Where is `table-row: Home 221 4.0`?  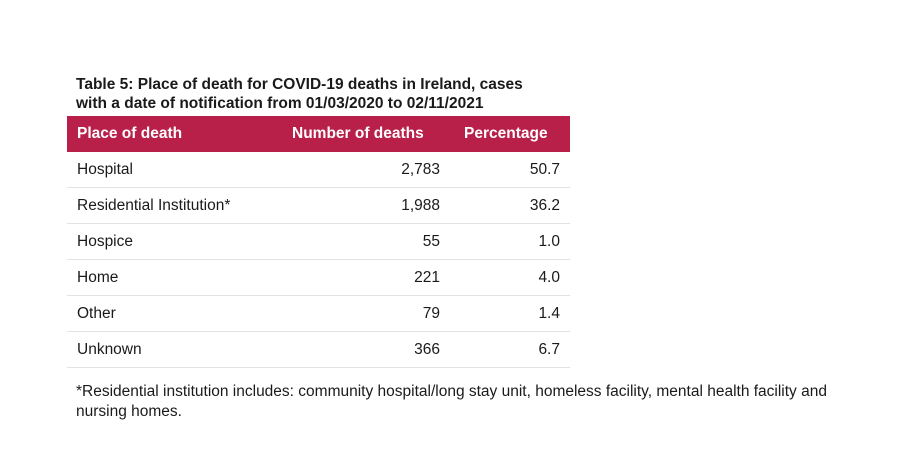 table-row: Home 221 4.0 is located at coordinates (318, 277).